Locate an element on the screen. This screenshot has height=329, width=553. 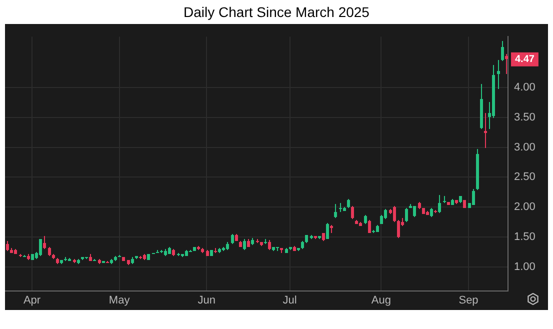
y-tick-label: 2.50 is located at coordinates (525, 177).